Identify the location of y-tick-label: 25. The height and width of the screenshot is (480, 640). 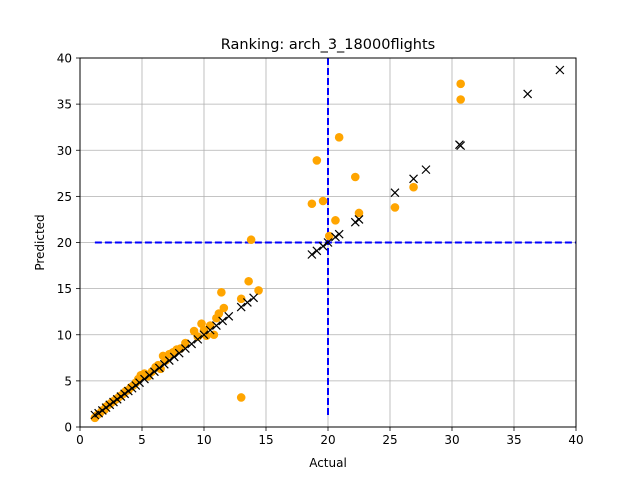
(64, 197).